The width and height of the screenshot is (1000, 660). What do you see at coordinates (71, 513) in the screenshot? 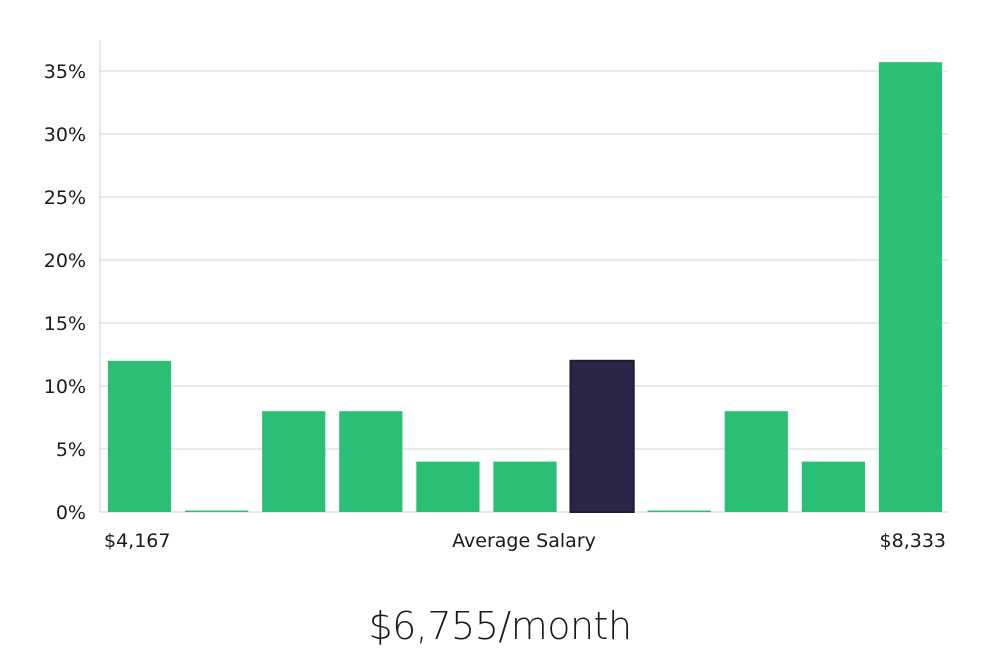
I see `y-tick-label: 0%` at bounding box center [71, 513].